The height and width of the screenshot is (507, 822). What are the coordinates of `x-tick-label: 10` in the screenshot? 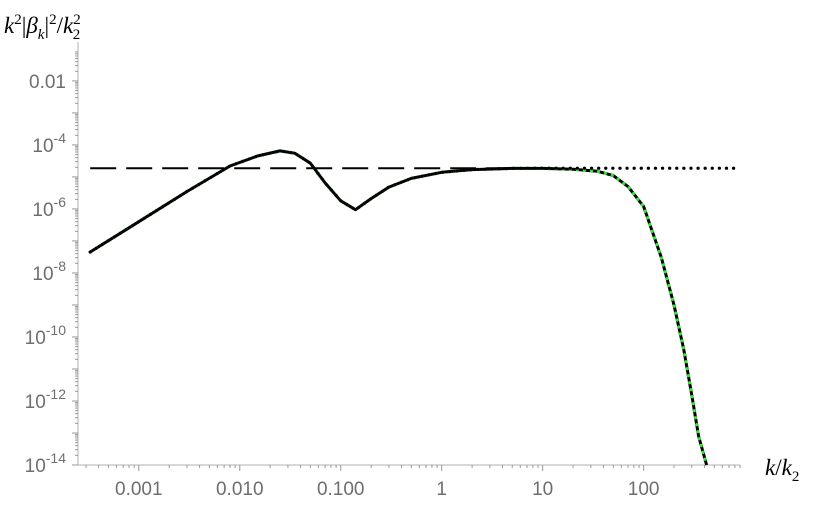 It's located at (542, 489).